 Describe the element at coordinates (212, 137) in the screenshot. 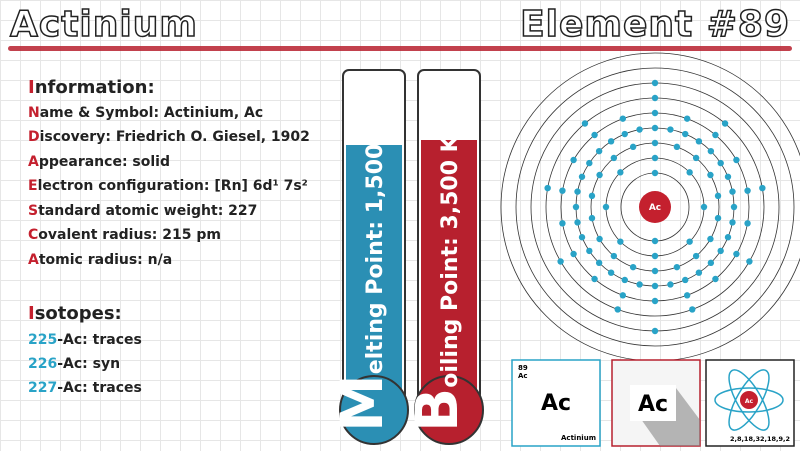

I see `info-value: Friedrich O. Giesel, 1902` at that location.